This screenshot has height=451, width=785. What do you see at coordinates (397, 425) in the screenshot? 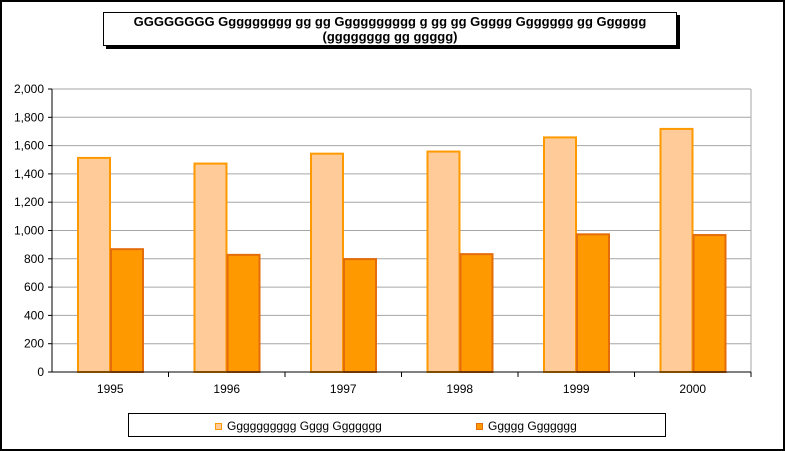
I see `legend: Gggggggggg Gggg Ggggggg Ggggg Ggggggg` at bounding box center [397, 425].